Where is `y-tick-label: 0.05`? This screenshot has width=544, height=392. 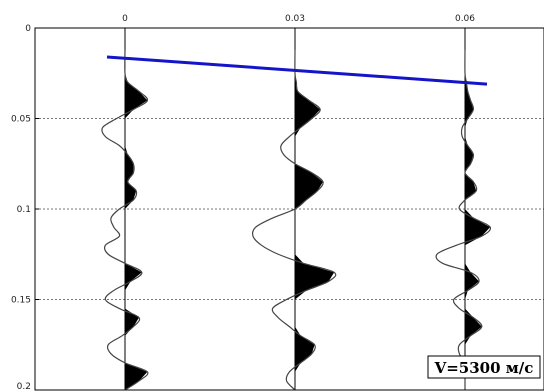 y-tick-label: 0.05 is located at coordinates (21, 120).